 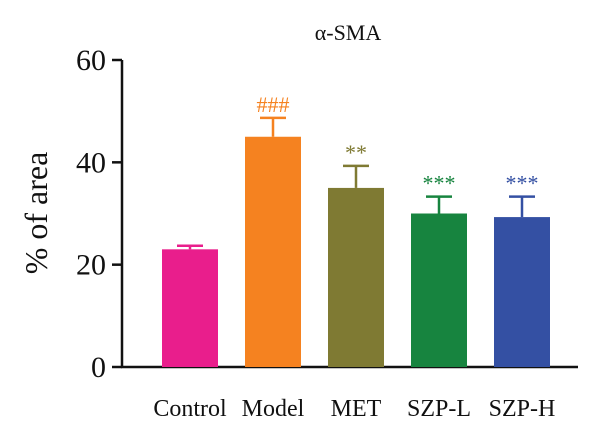 What do you see at coordinates (356, 152) in the screenshot?
I see `significance-label: **` at bounding box center [356, 152].